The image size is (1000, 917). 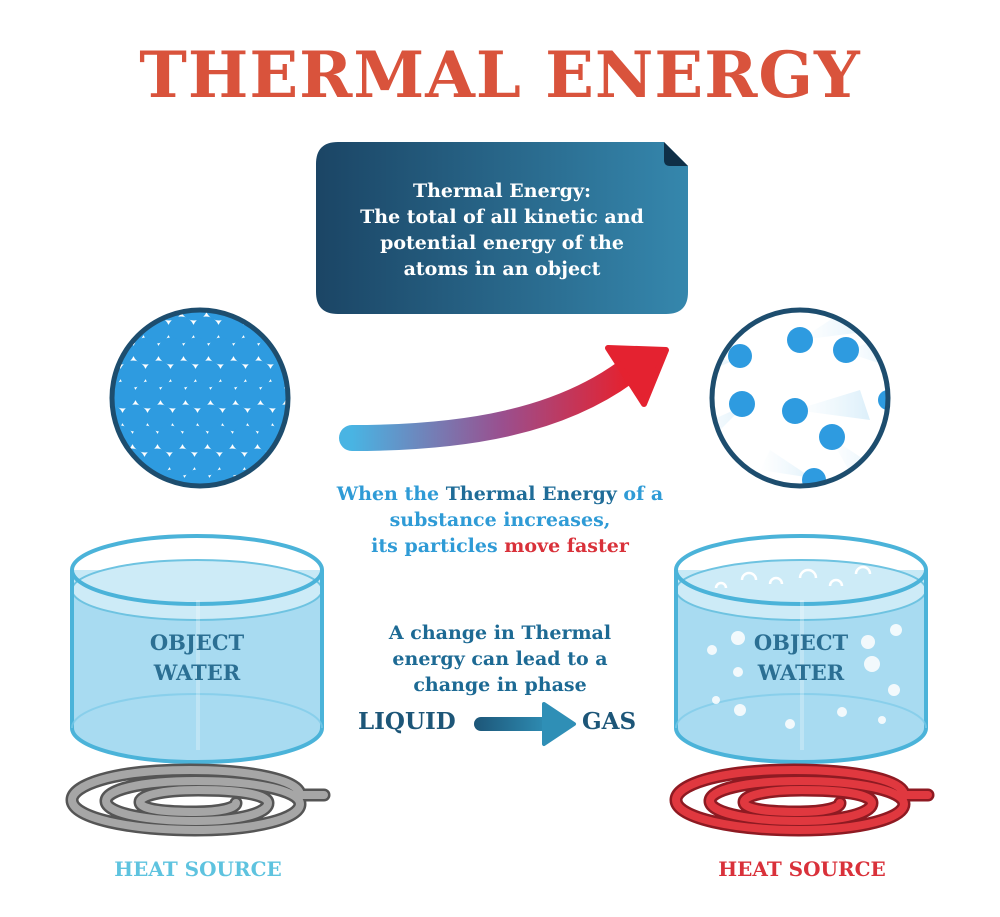 I want to click on definition-line: Thermal Energy:, so click(x=502, y=191).